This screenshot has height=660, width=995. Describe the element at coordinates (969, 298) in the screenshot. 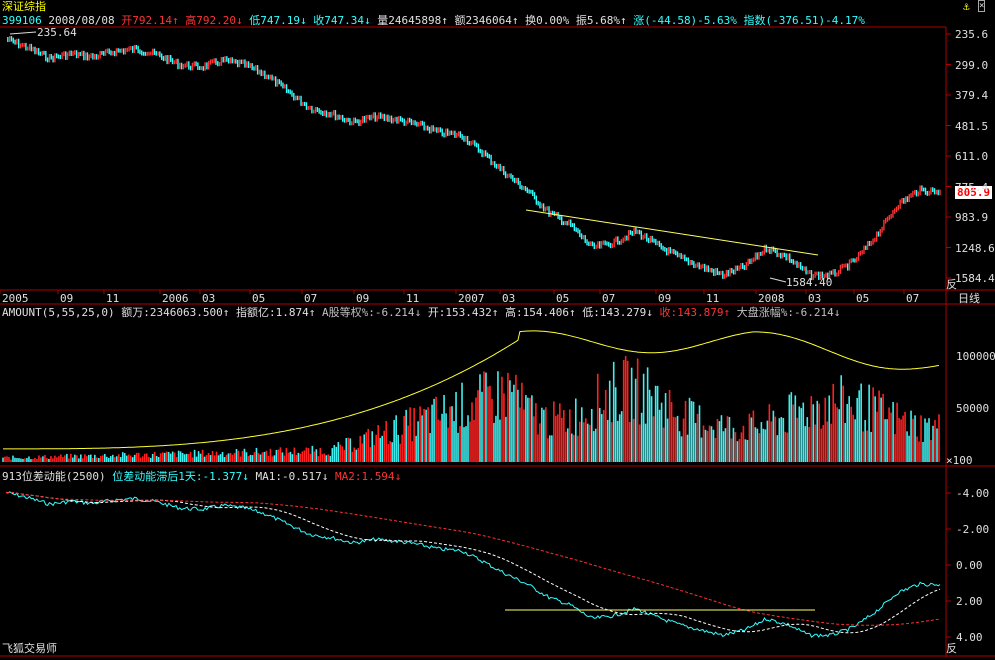

I see `period-label: 日线` at that location.